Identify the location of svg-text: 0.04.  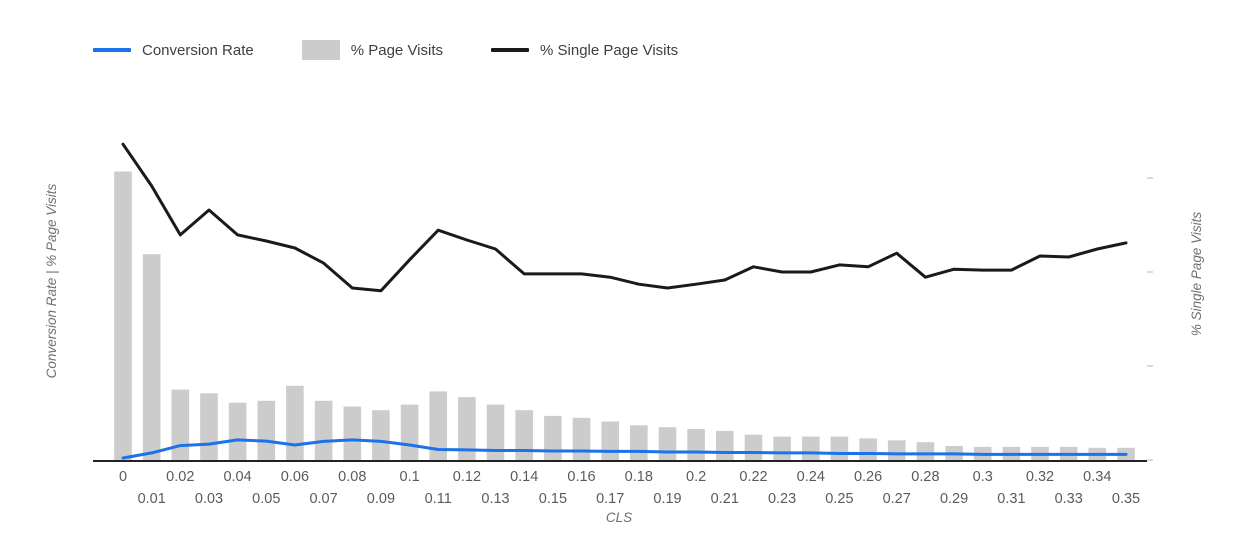
(237, 477).